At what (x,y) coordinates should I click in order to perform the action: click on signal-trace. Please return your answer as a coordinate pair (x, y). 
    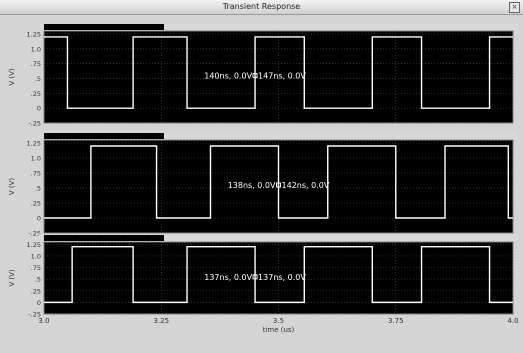
    Looking at the image, I should click on (278, 274).